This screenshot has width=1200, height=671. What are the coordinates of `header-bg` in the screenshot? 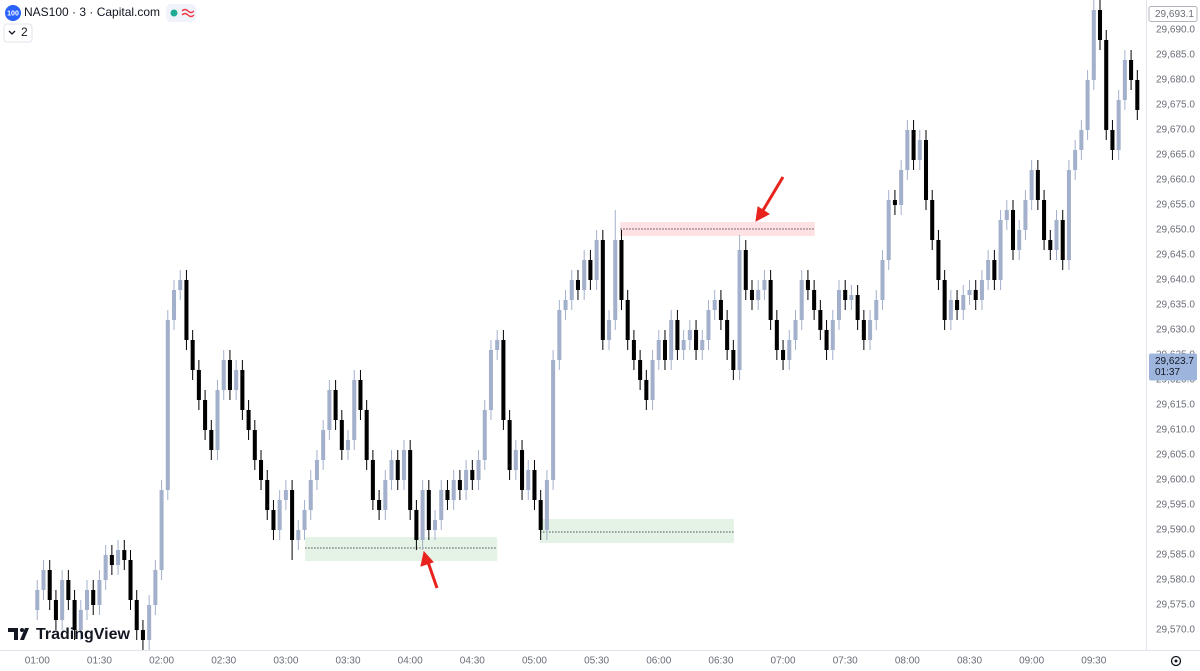 It's located at (165, 22).